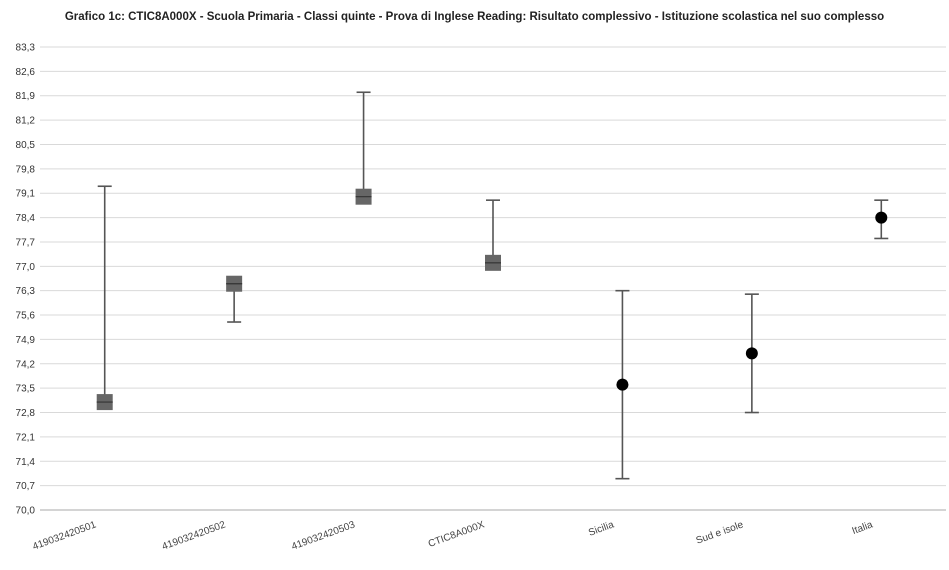  Describe the element at coordinates (26, 72) in the screenshot. I see `y-tick-label: 82,6` at that location.